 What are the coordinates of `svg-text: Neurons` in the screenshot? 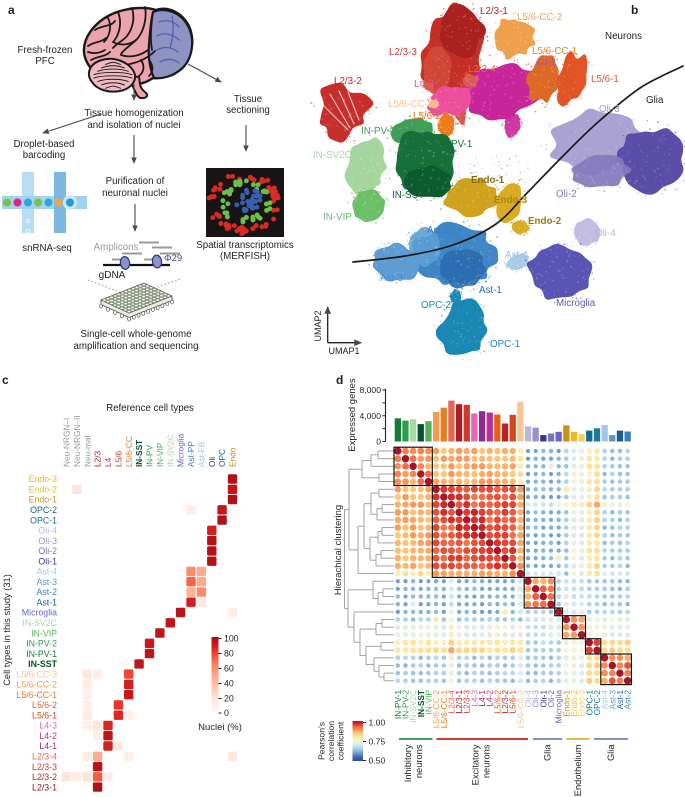 It's located at (623, 36).